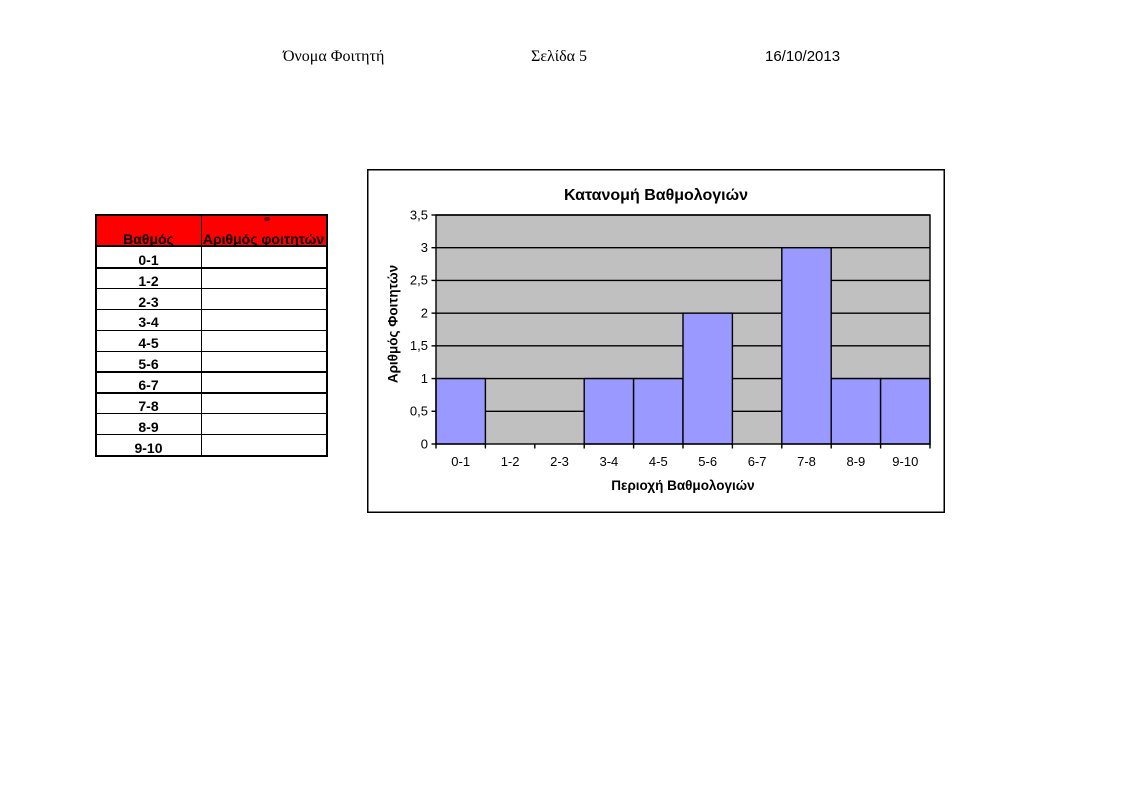  Describe the element at coordinates (658, 461) in the screenshot. I see `svg-text: 4-5` at that location.